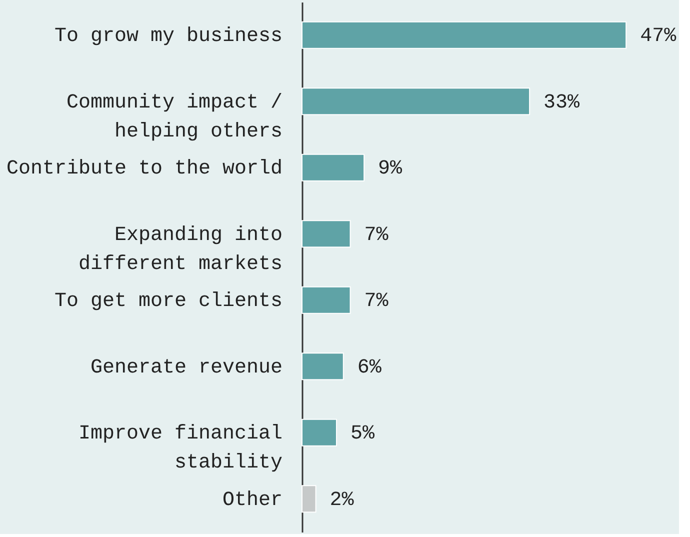 This screenshot has height=537, width=690. I want to click on y-tick-label: Expanding into different markets, so click(180, 250).